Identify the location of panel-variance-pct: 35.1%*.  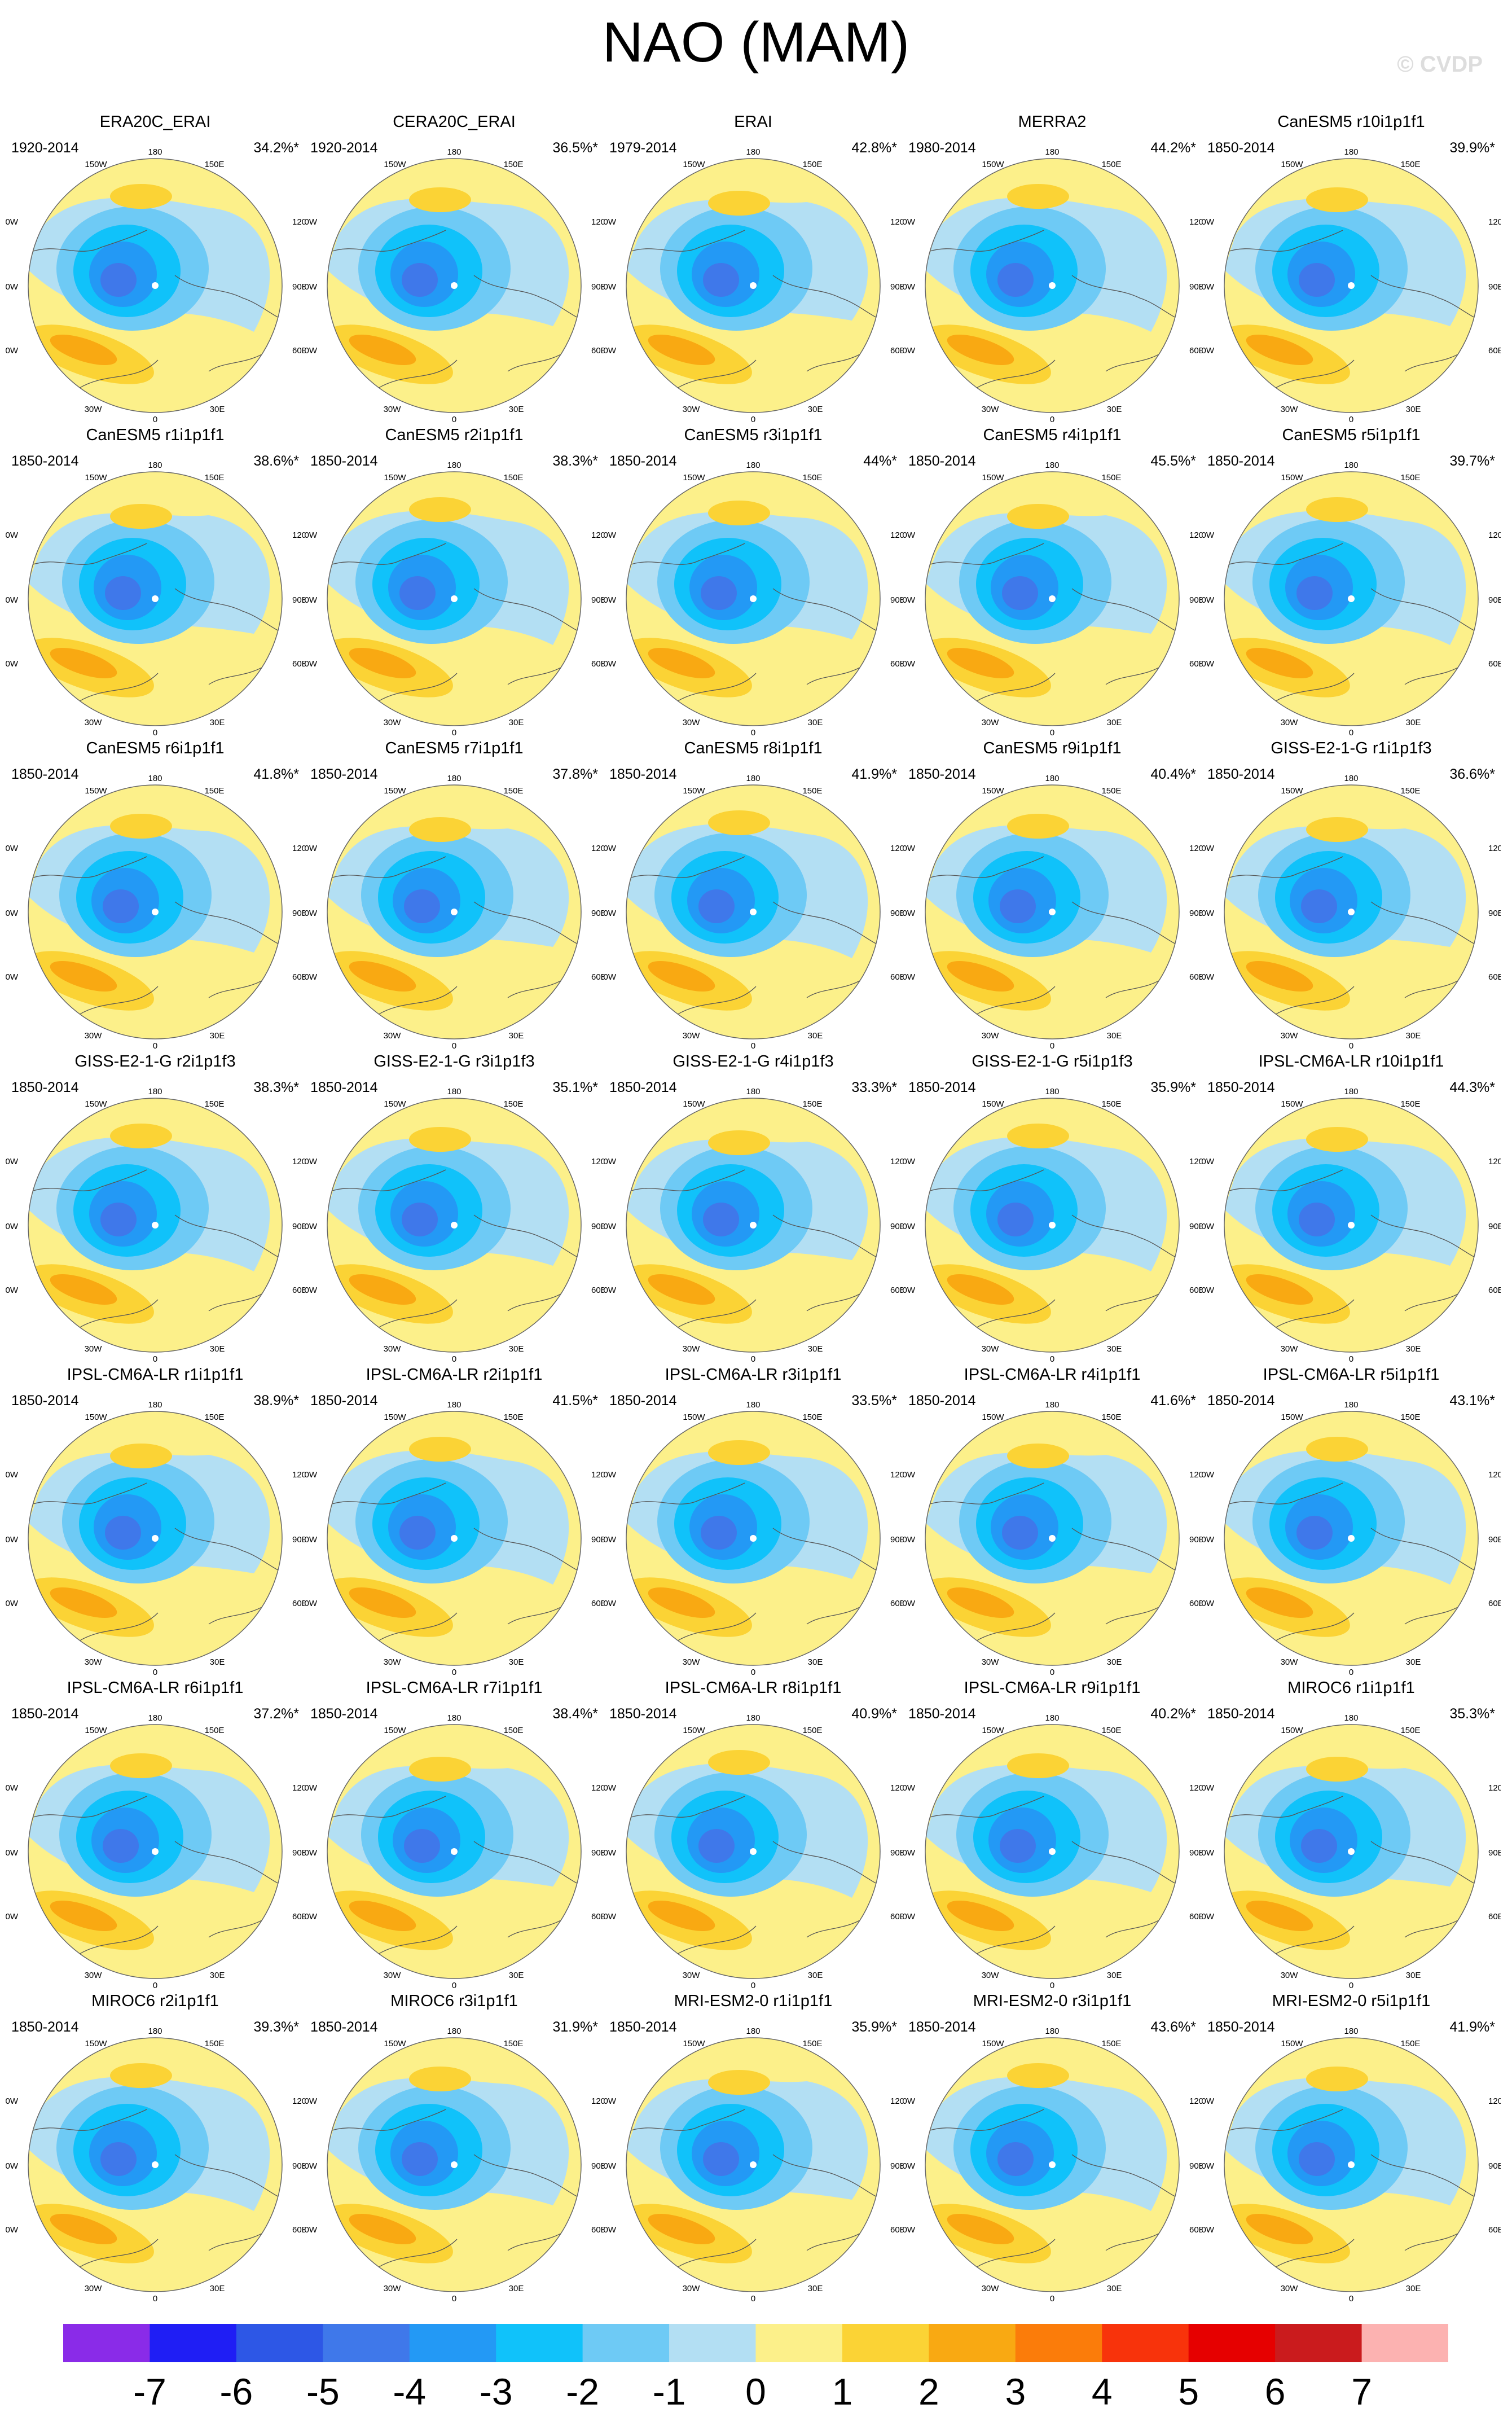
(575, 1087).